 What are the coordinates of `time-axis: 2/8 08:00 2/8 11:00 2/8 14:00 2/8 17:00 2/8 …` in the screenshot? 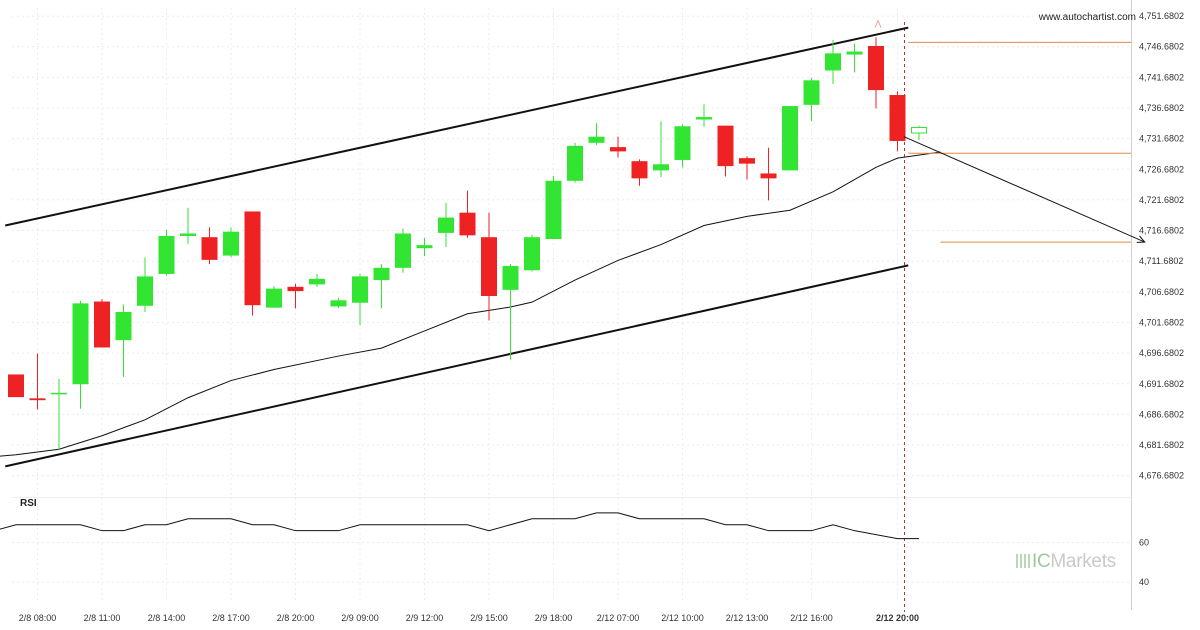 It's located at (469, 618).